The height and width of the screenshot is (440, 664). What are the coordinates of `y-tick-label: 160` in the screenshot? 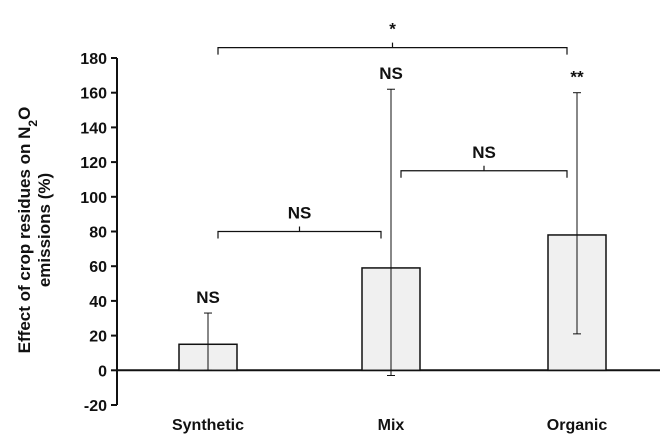 It's located at (93, 94).